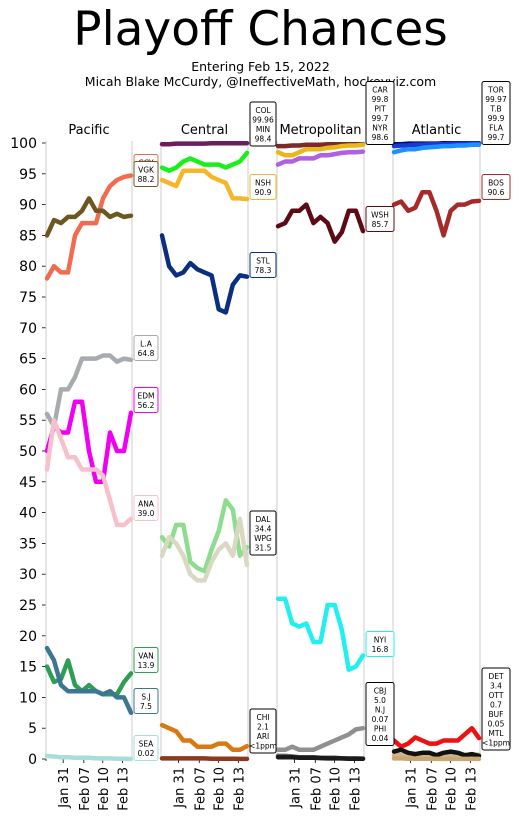  I want to click on series-line-wpg, so click(204, 549).